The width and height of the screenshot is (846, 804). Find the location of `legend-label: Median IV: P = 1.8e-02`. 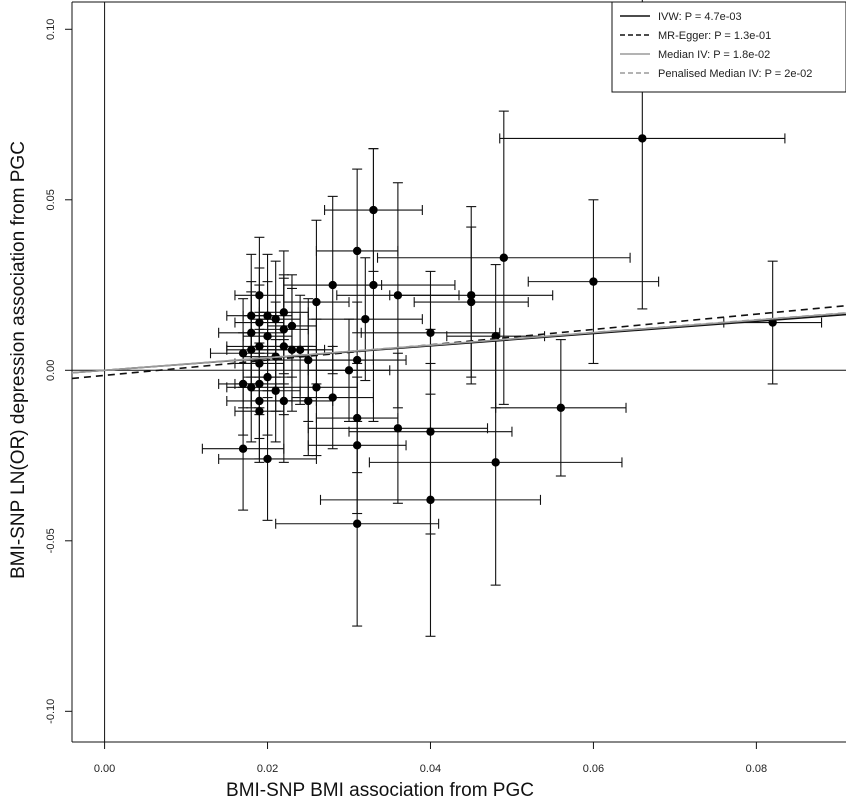

legend-label: Median IV: P = 1.8e-02 is located at coordinates (714, 55).